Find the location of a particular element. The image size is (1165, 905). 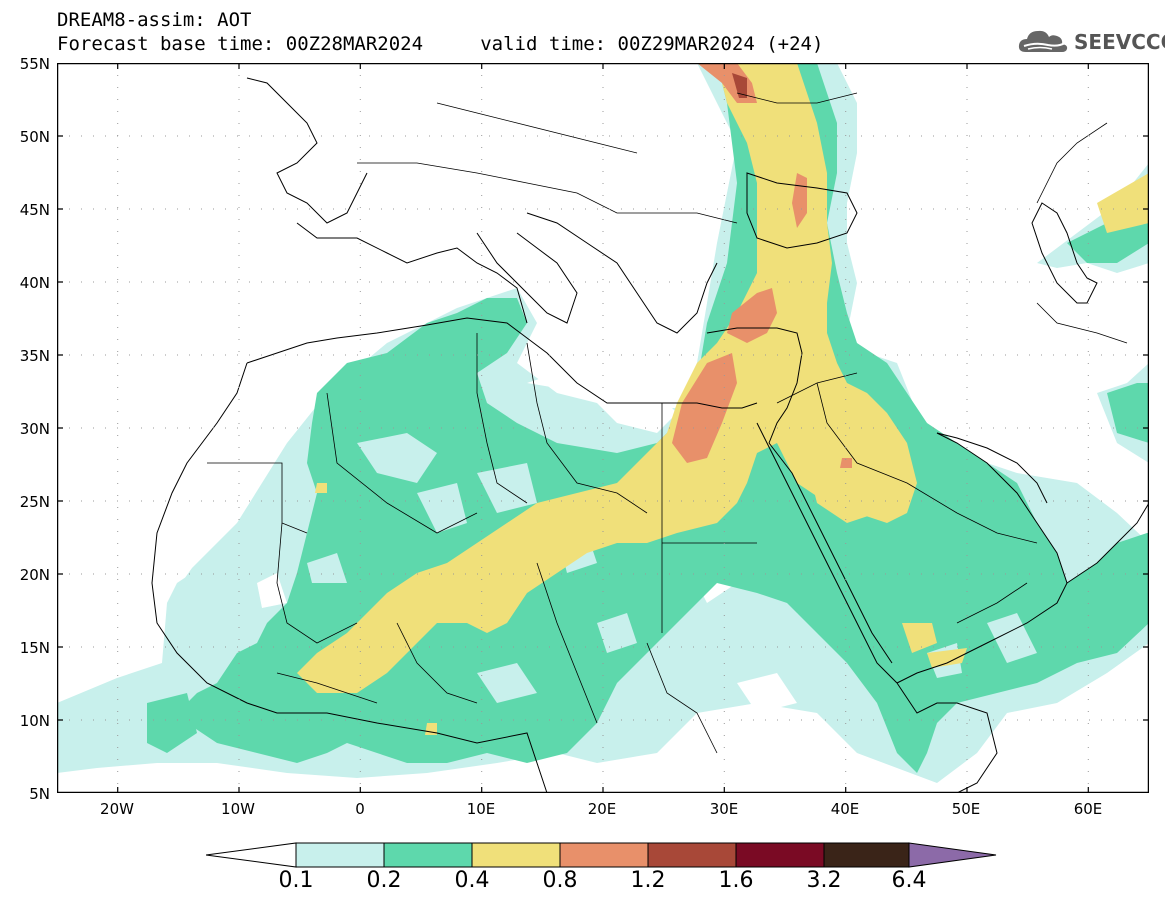

colorbar-label: 0.1 is located at coordinates (296, 880).